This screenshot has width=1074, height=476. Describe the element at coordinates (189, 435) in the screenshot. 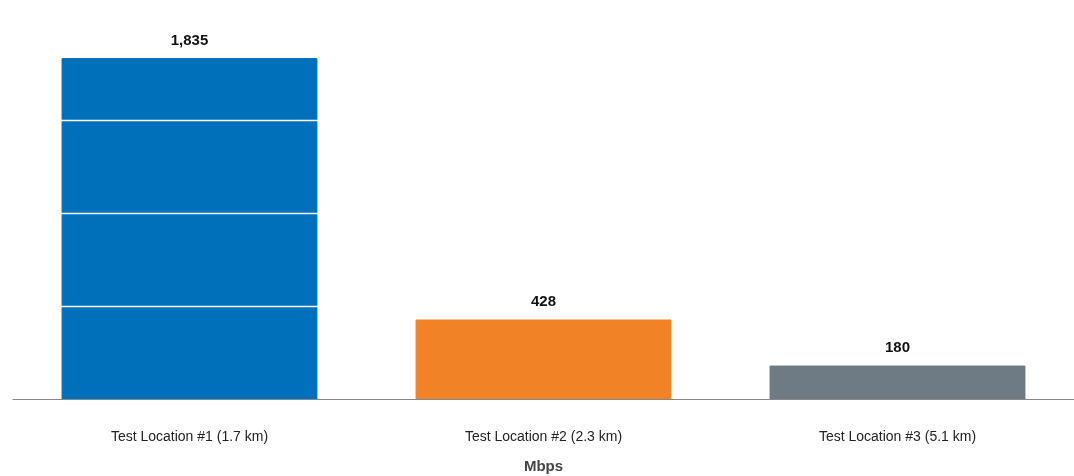

I see `x-tick-label: Test Location #1 (1.7 km)` at that location.